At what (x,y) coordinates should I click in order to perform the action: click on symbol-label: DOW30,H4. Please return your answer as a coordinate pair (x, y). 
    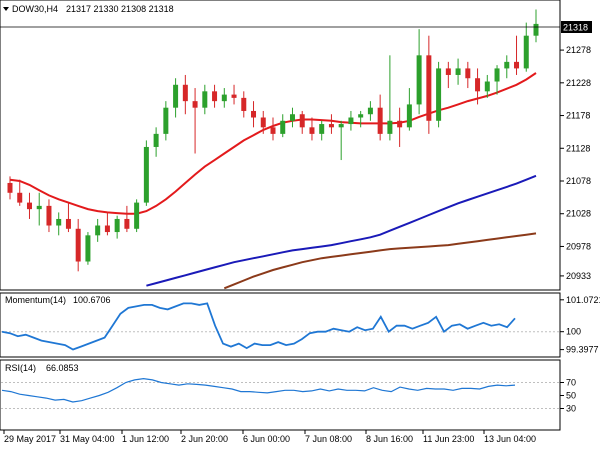
    Looking at the image, I should click on (35, 9).